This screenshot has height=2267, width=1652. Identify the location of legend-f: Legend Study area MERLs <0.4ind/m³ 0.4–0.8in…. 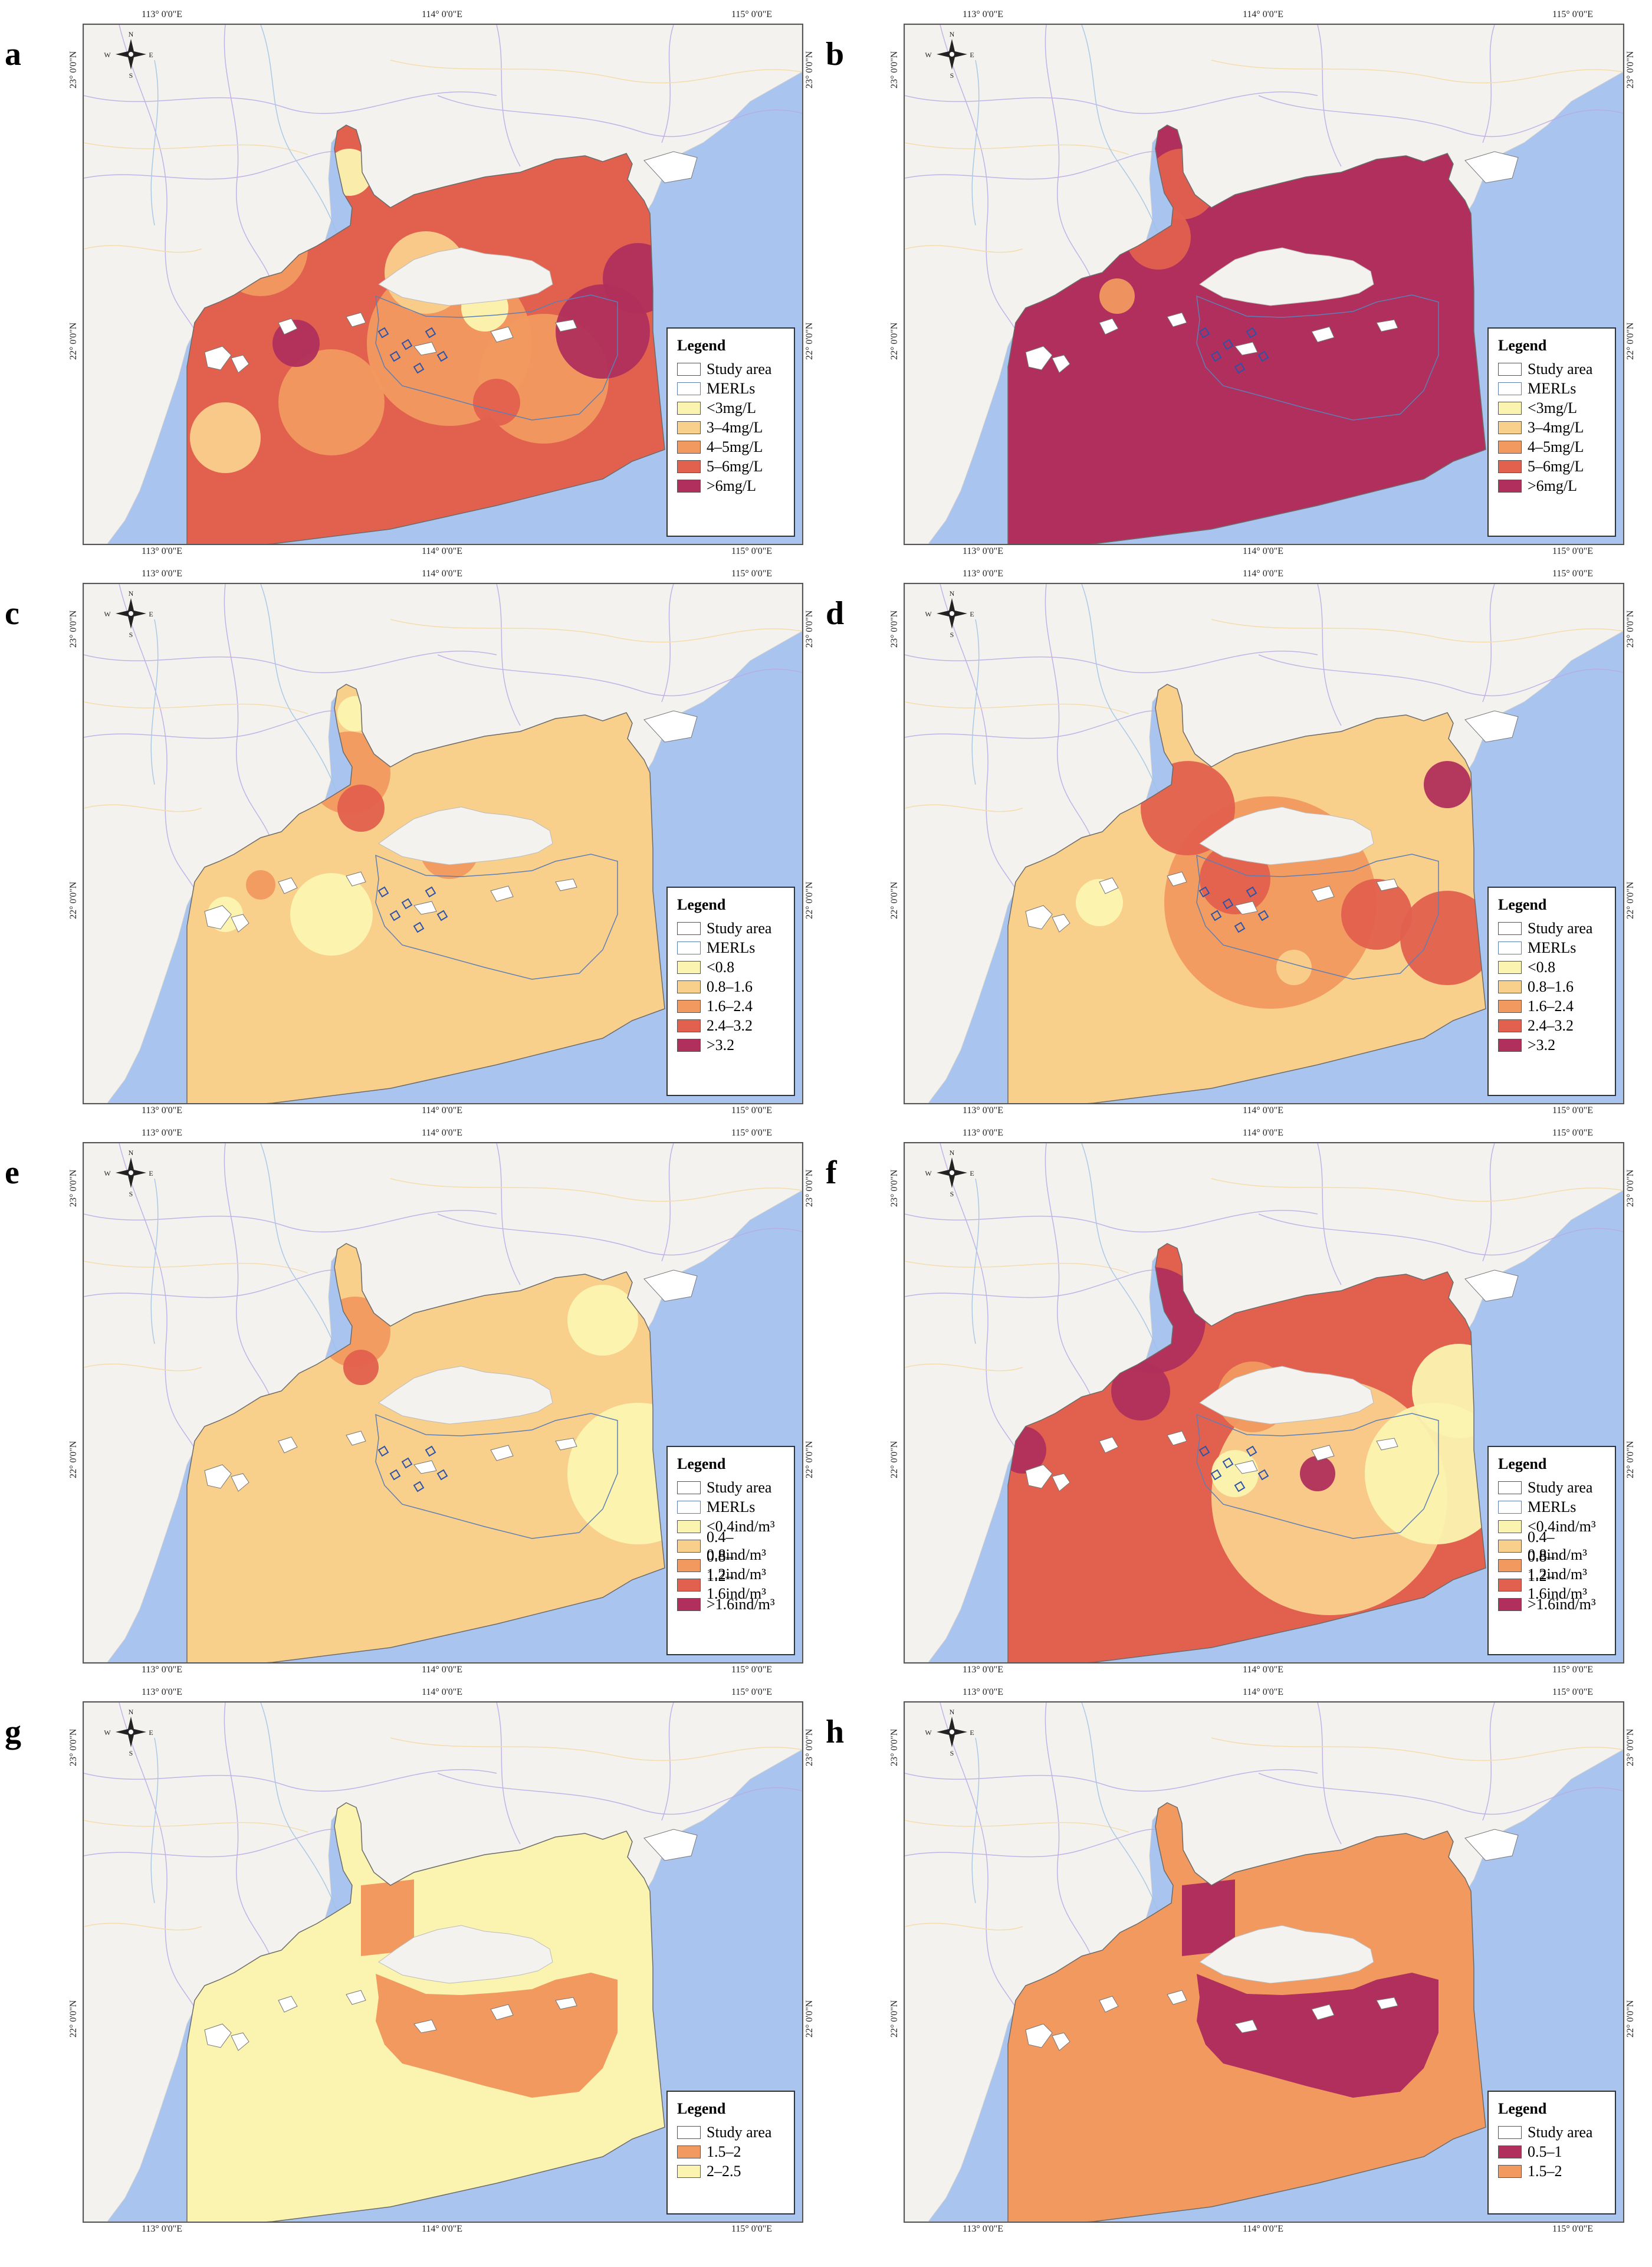
(1551, 1550).